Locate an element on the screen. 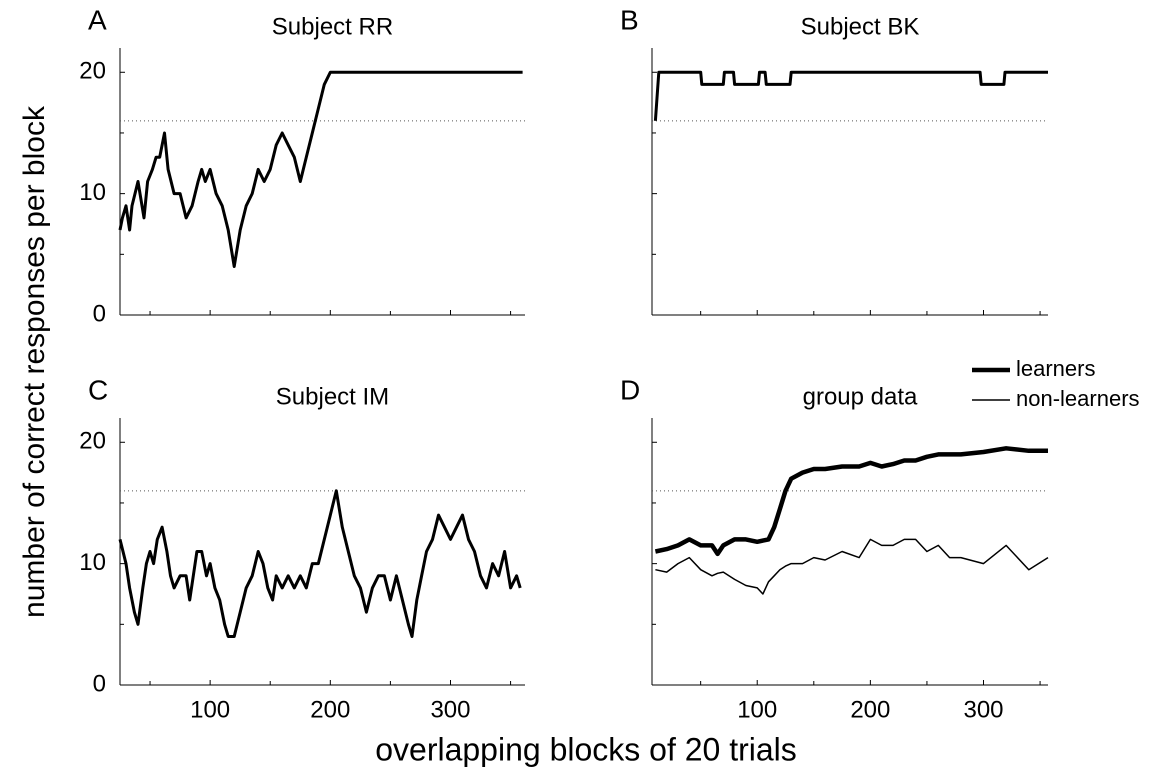 This screenshot has height=773, width=1173. panel-title: Subject IM is located at coordinates (332, 396).